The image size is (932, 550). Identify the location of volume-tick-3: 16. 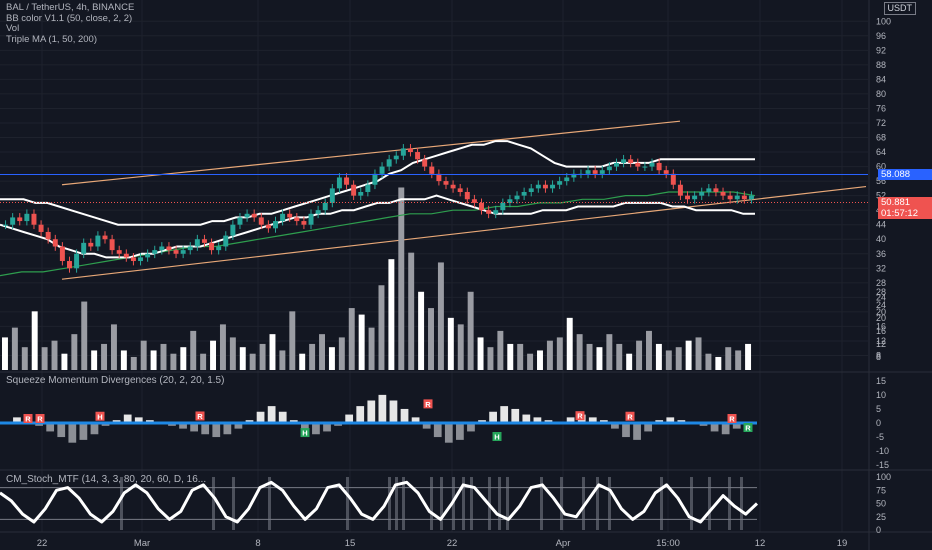
(881, 331).